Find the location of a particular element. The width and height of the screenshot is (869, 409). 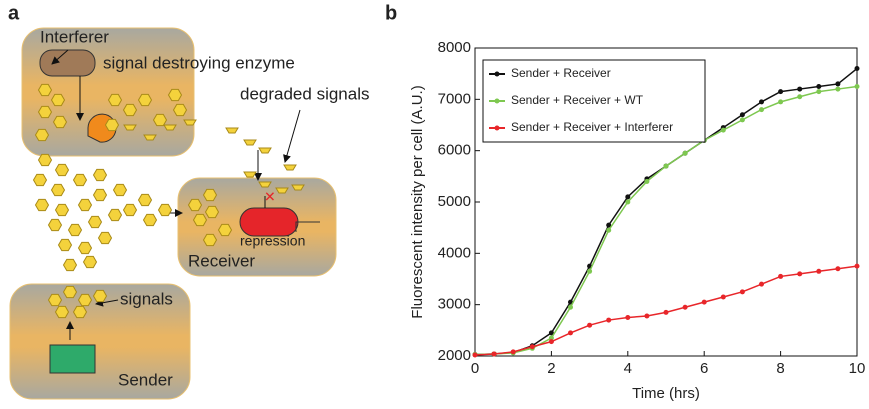

legend-label: Sender + Receiver + Interferer is located at coordinates (592, 127).